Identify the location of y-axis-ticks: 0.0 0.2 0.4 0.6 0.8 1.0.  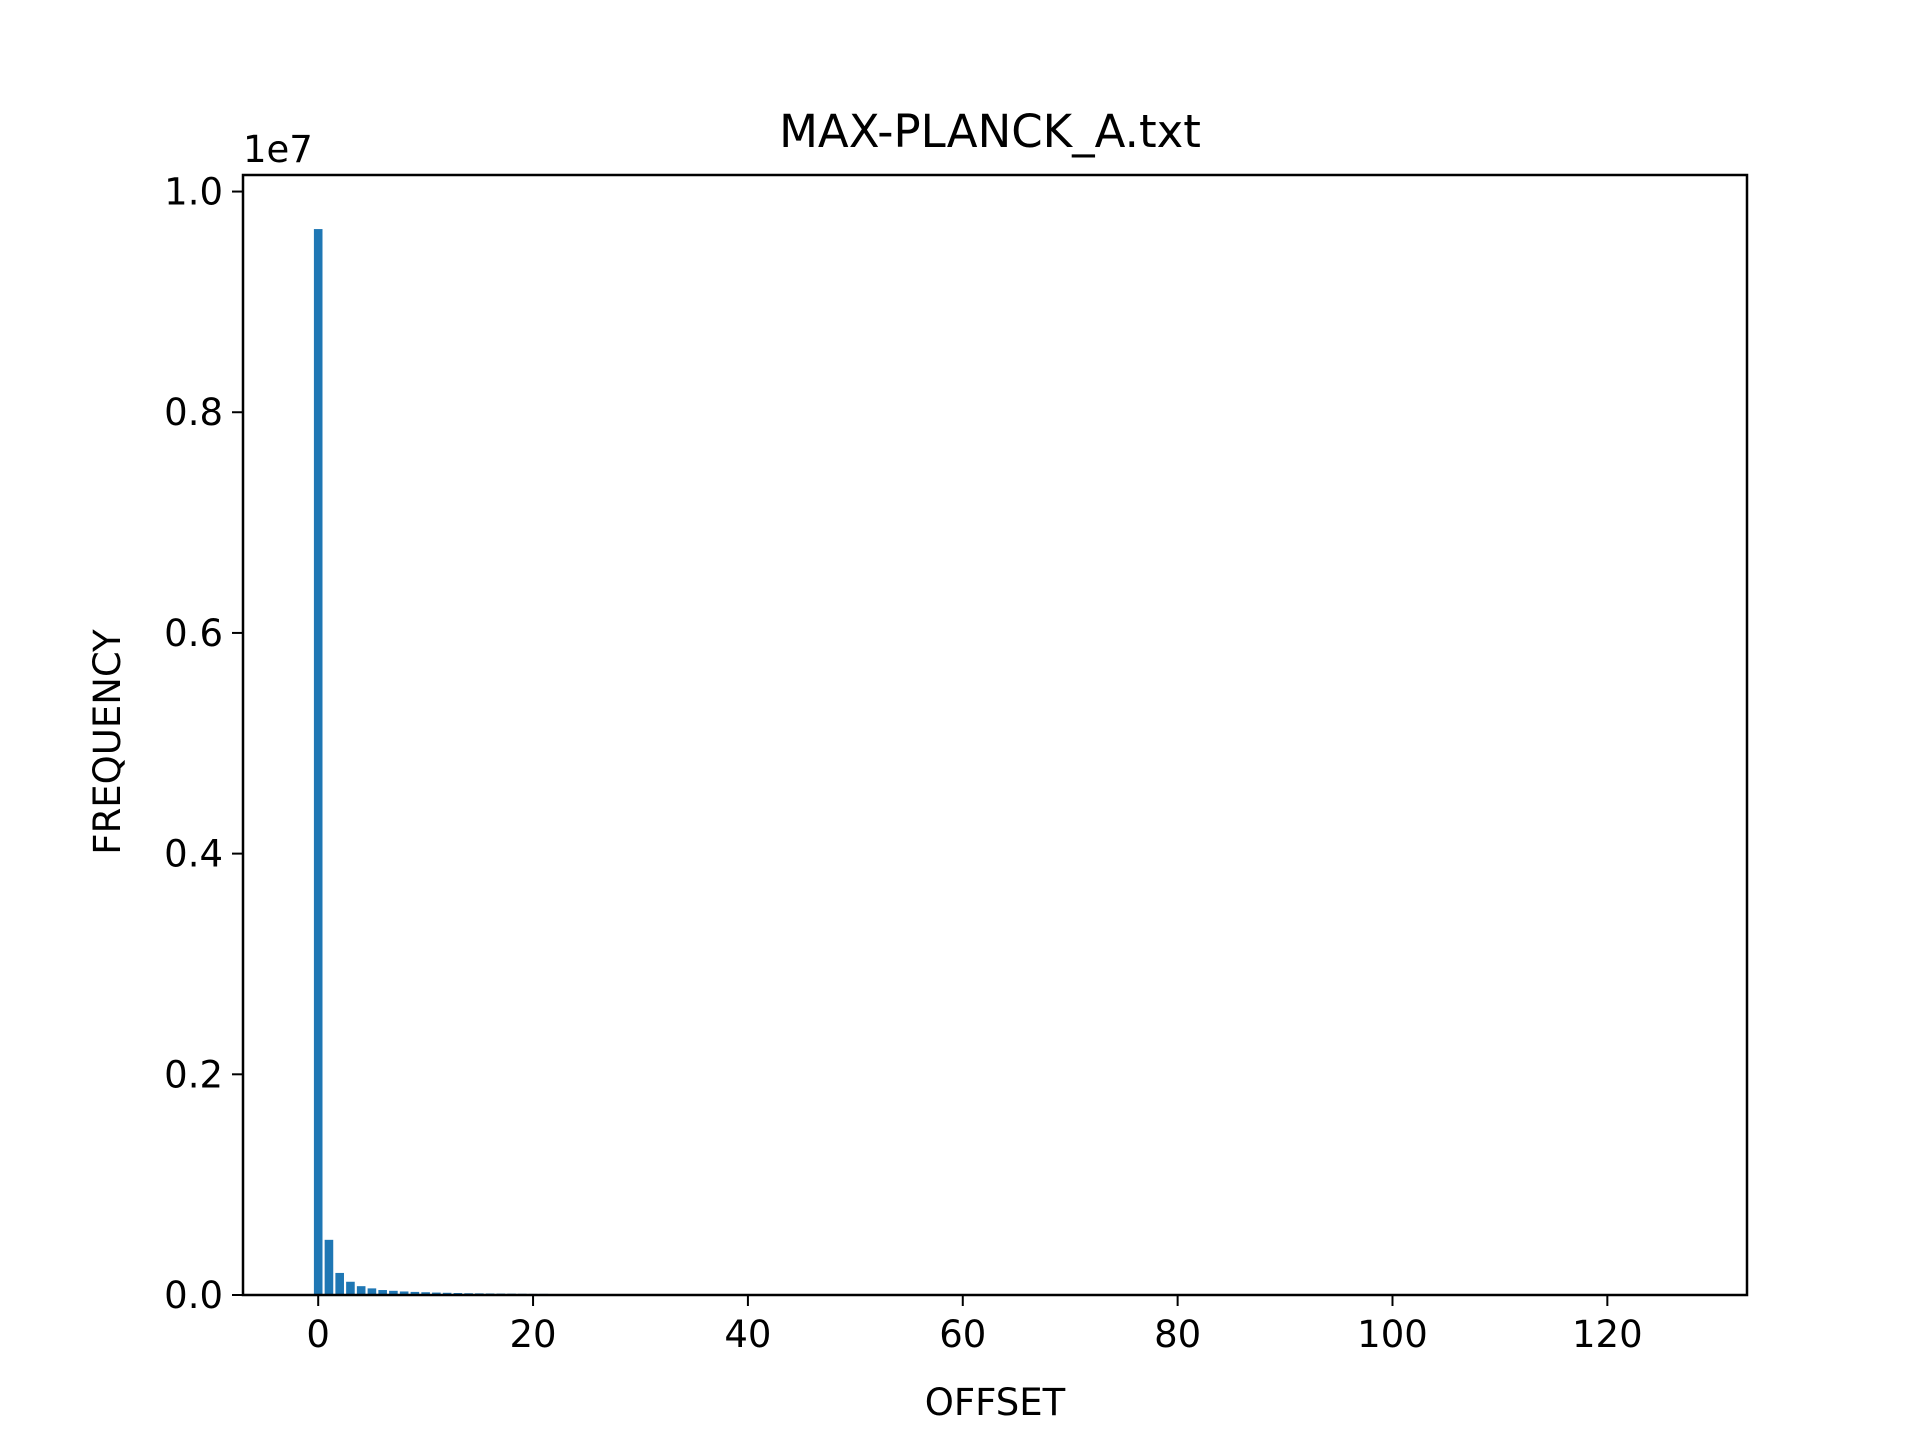
(203, 744).